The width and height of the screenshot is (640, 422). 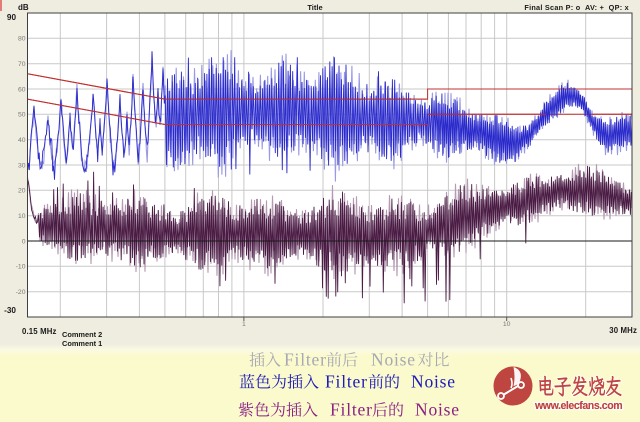 I want to click on svg-text: 20, so click(x=22, y=191).